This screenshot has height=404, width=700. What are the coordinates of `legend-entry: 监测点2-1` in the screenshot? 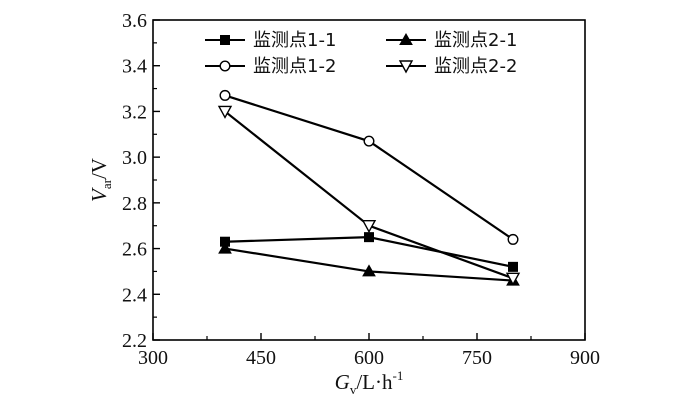 It's located at (451, 40).